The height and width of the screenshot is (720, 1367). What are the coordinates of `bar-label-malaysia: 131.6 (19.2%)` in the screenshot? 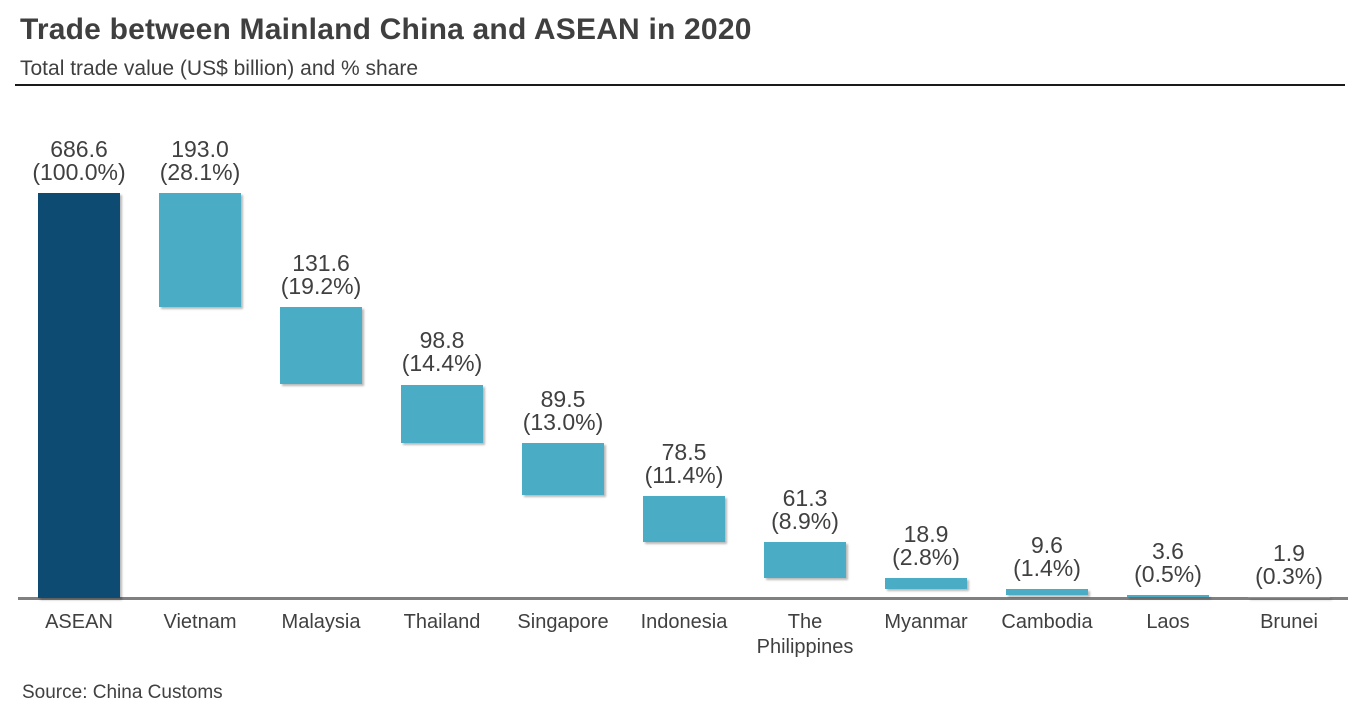 It's located at (321, 274).